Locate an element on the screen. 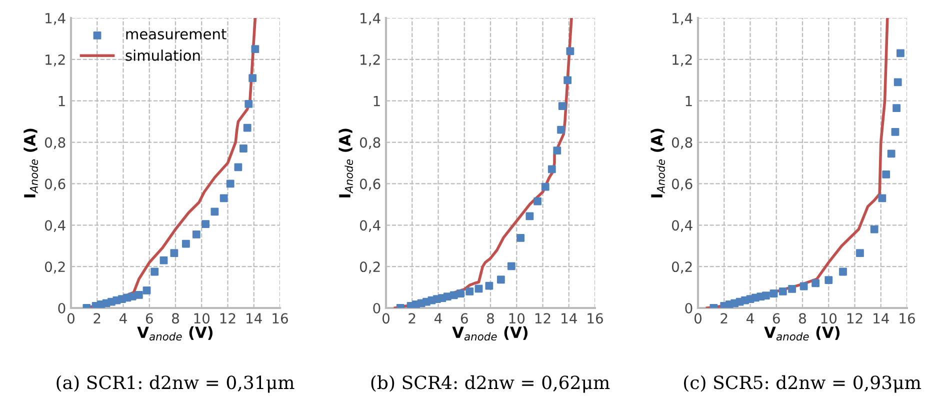 The height and width of the screenshot is (401, 934). text: (a) SCR1: d2nw = 0,31μm is located at coordinates (175, 384).